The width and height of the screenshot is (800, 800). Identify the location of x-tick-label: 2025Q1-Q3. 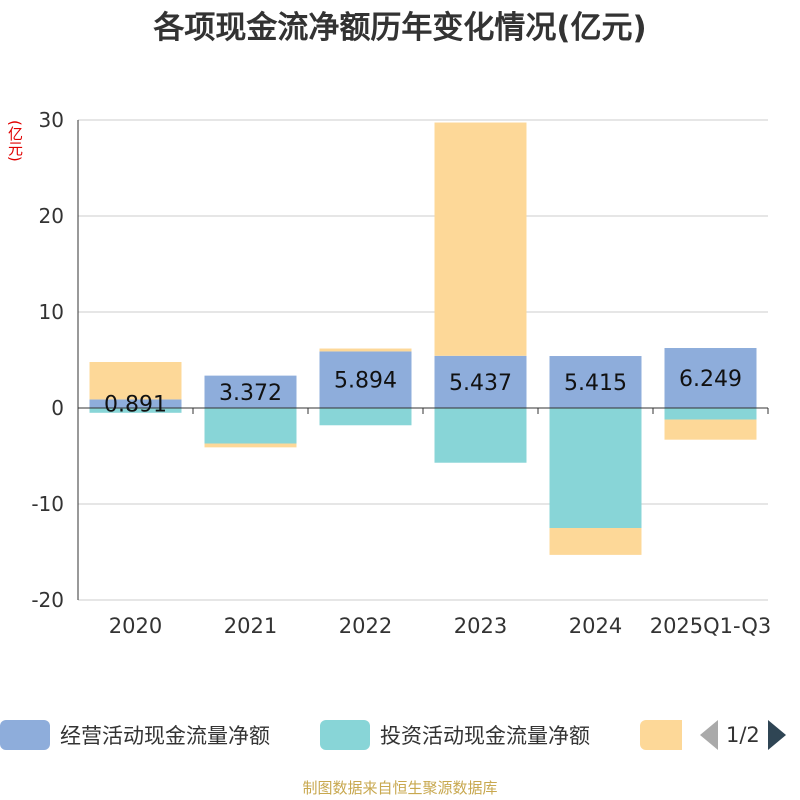
(711, 626).